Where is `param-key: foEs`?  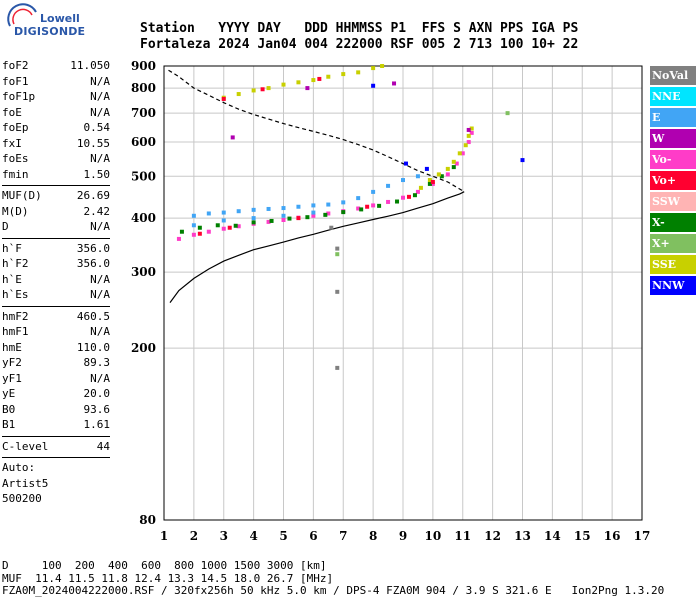
param-key: foEs is located at coordinates (15, 158).